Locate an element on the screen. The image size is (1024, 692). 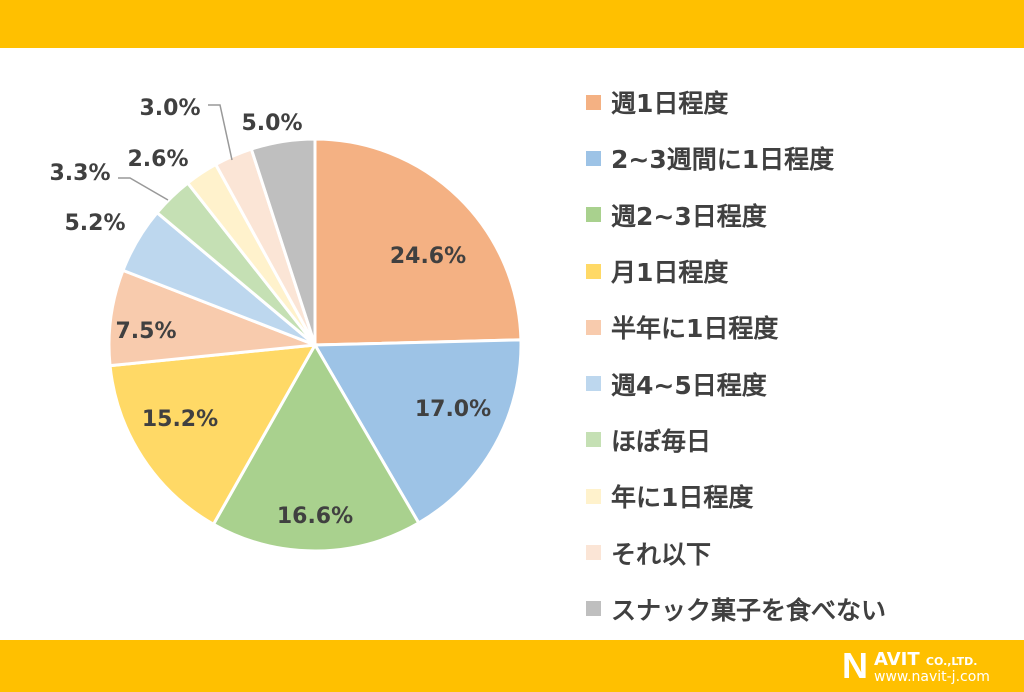
legend-item: ほぼ毎日 is located at coordinates (736, 440).